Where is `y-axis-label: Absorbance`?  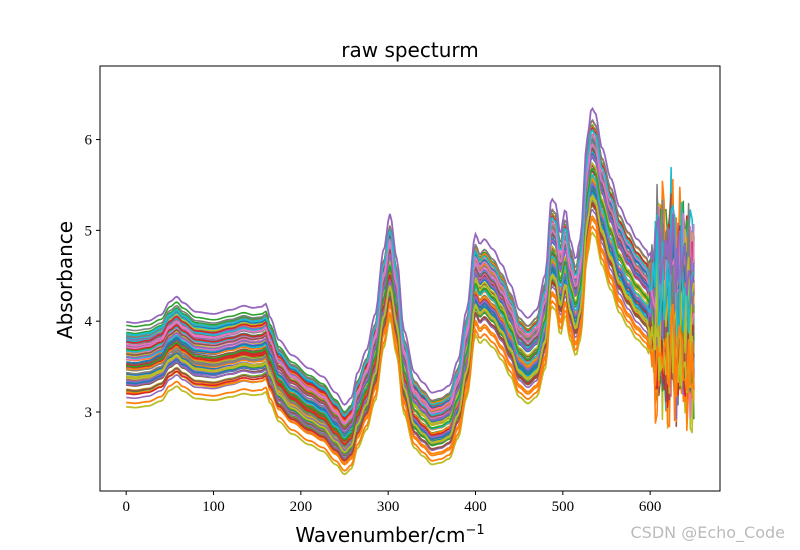
y-axis-label: Absorbance is located at coordinates (65, 280).